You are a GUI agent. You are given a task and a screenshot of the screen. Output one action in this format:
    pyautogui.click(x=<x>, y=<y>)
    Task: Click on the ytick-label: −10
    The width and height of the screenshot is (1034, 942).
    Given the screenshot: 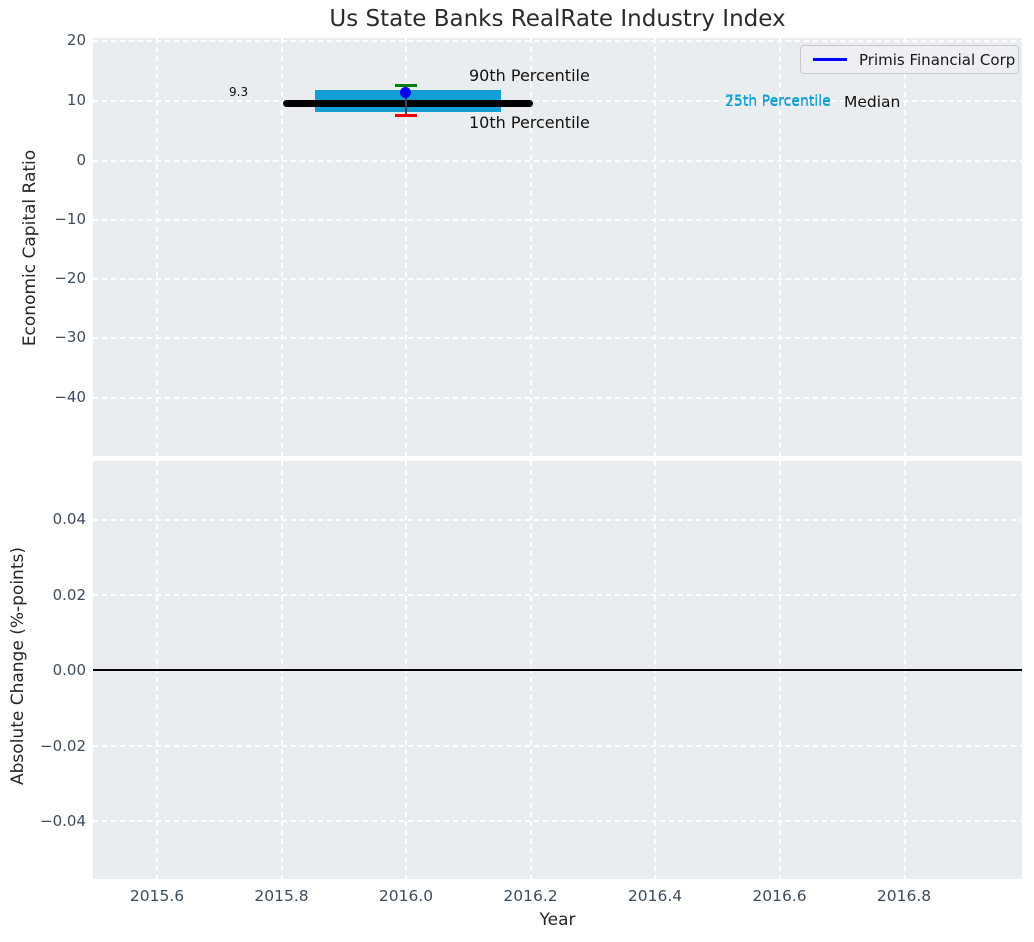 What is the action you would take?
    pyautogui.click(x=70, y=219)
    